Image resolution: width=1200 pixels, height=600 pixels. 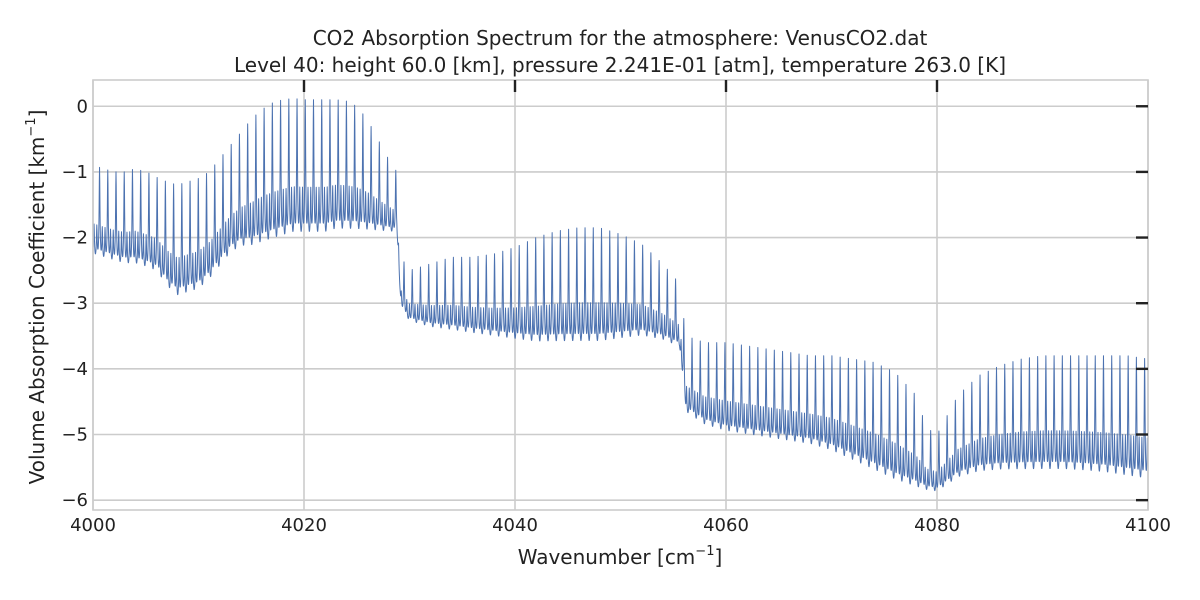 I want to click on y-tick-label: −1, so click(x=74, y=172).